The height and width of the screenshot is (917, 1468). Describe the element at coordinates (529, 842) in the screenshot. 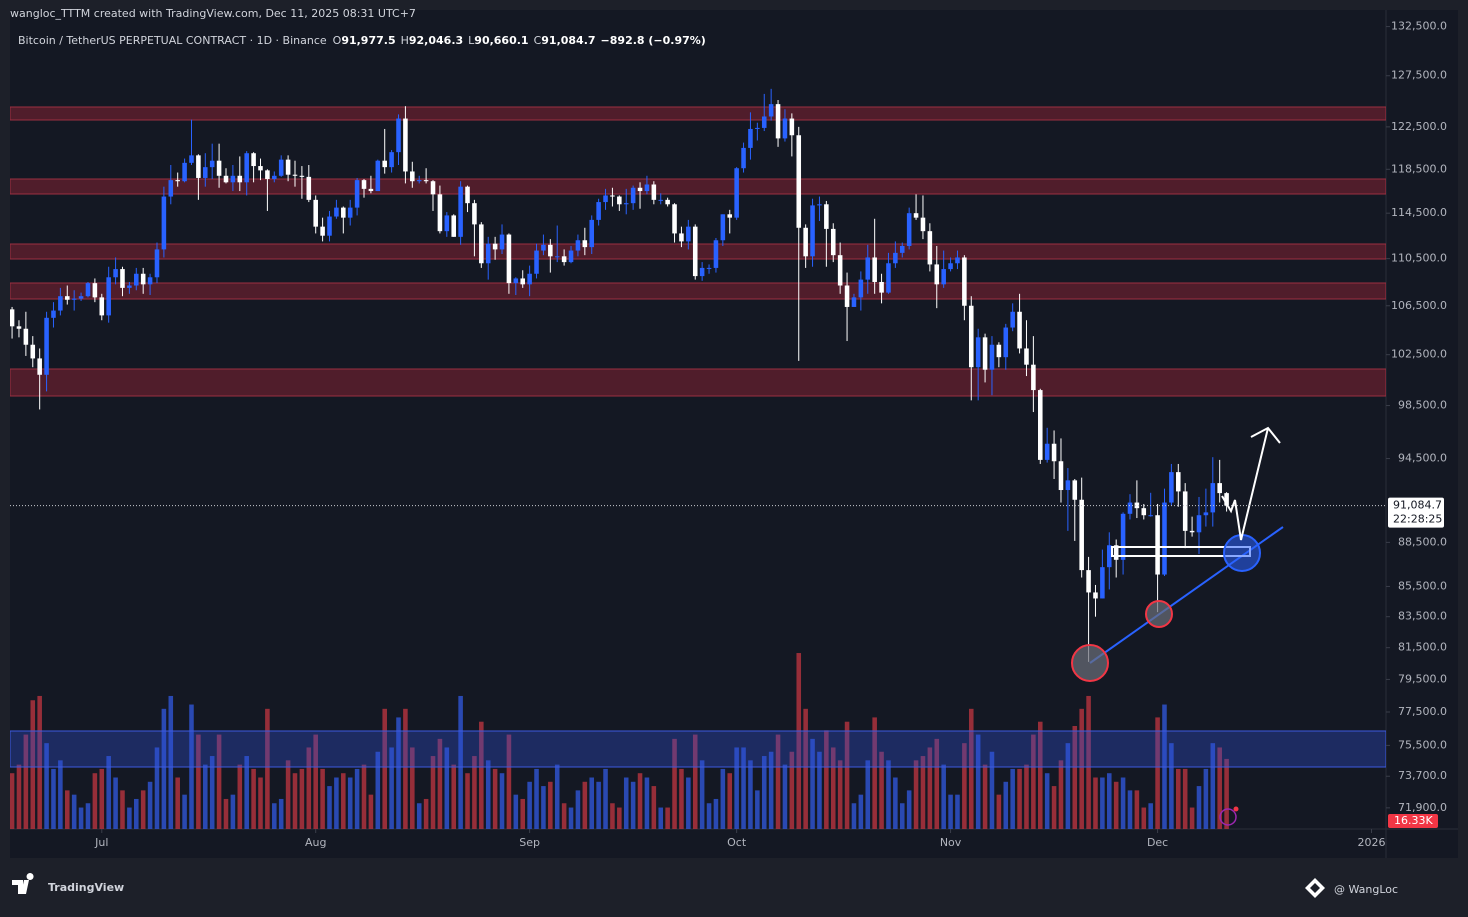

I see `x-tick-label: Sep` at that location.